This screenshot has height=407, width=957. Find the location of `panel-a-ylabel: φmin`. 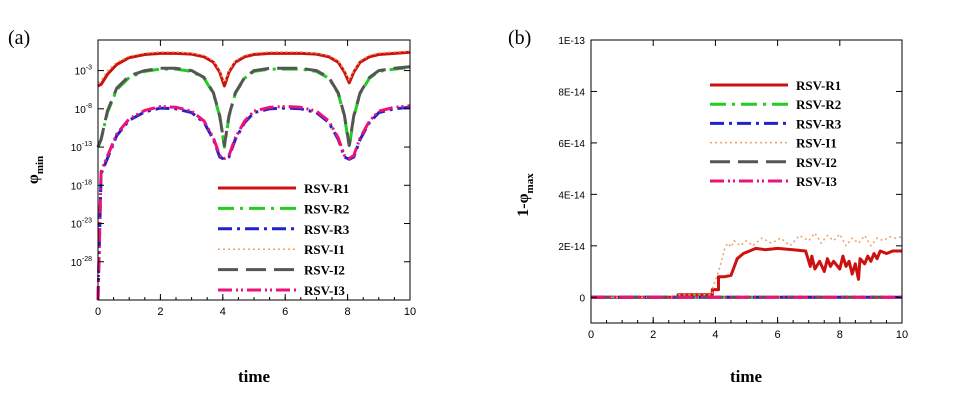

panel-a-ylabel: φmin is located at coordinates (35, 170).